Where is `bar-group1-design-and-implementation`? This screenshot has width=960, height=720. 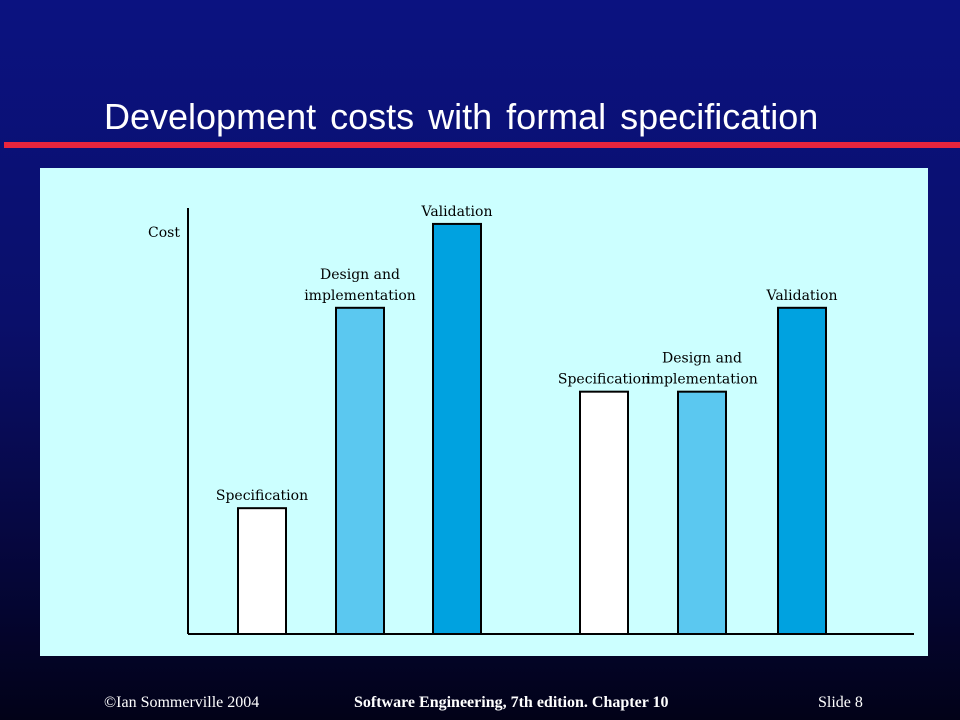
bar-group1-design-and-implementation is located at coordinates (360, 471).